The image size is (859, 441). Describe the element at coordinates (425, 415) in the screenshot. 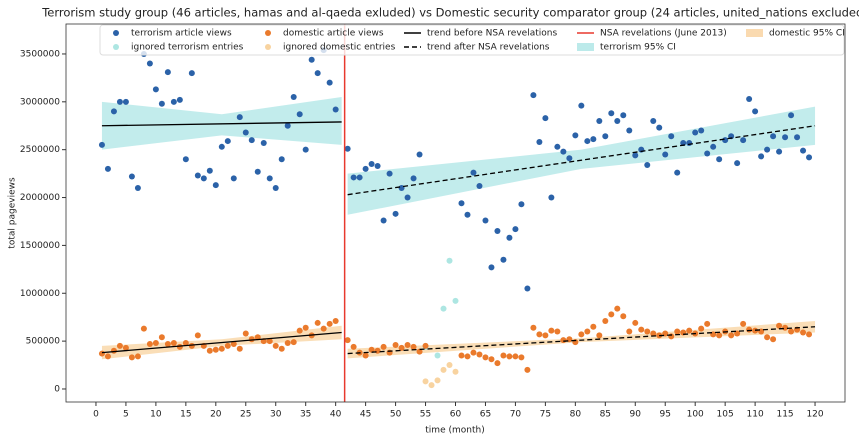

I see `x-tick-label: 55` at that location.